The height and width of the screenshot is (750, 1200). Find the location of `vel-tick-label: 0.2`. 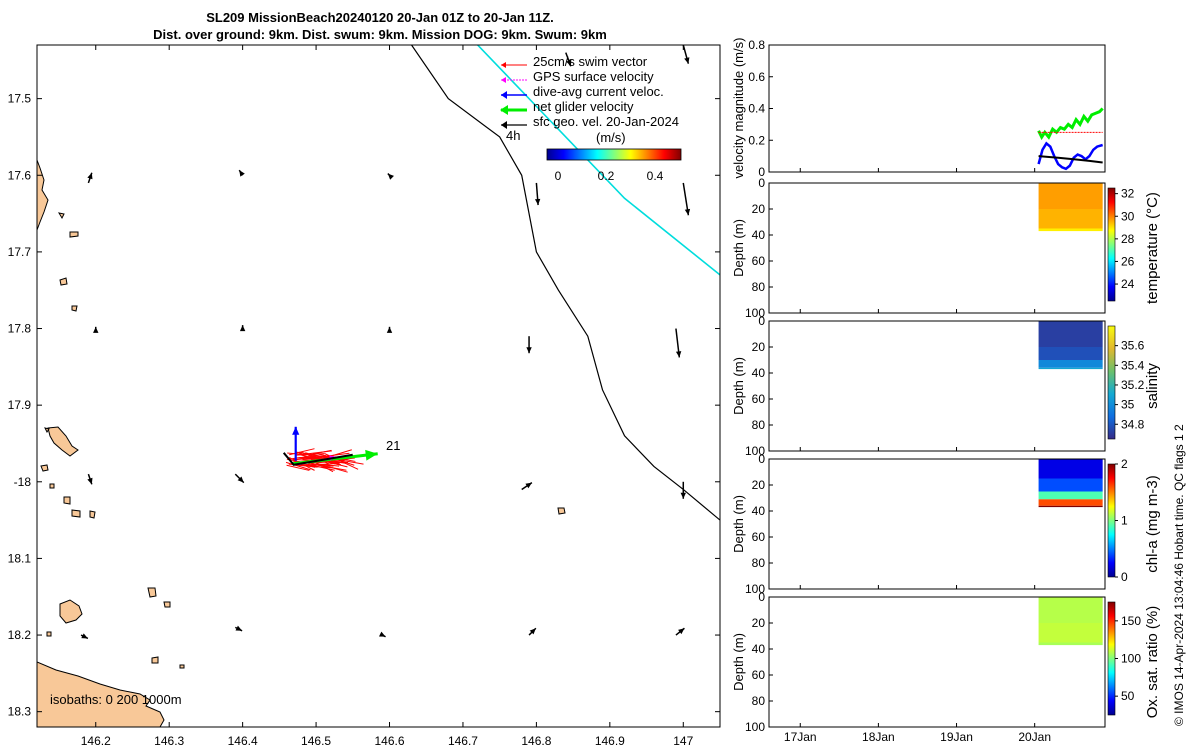

vel-tick-label: 0.2 is located at coordinates (756, 140).